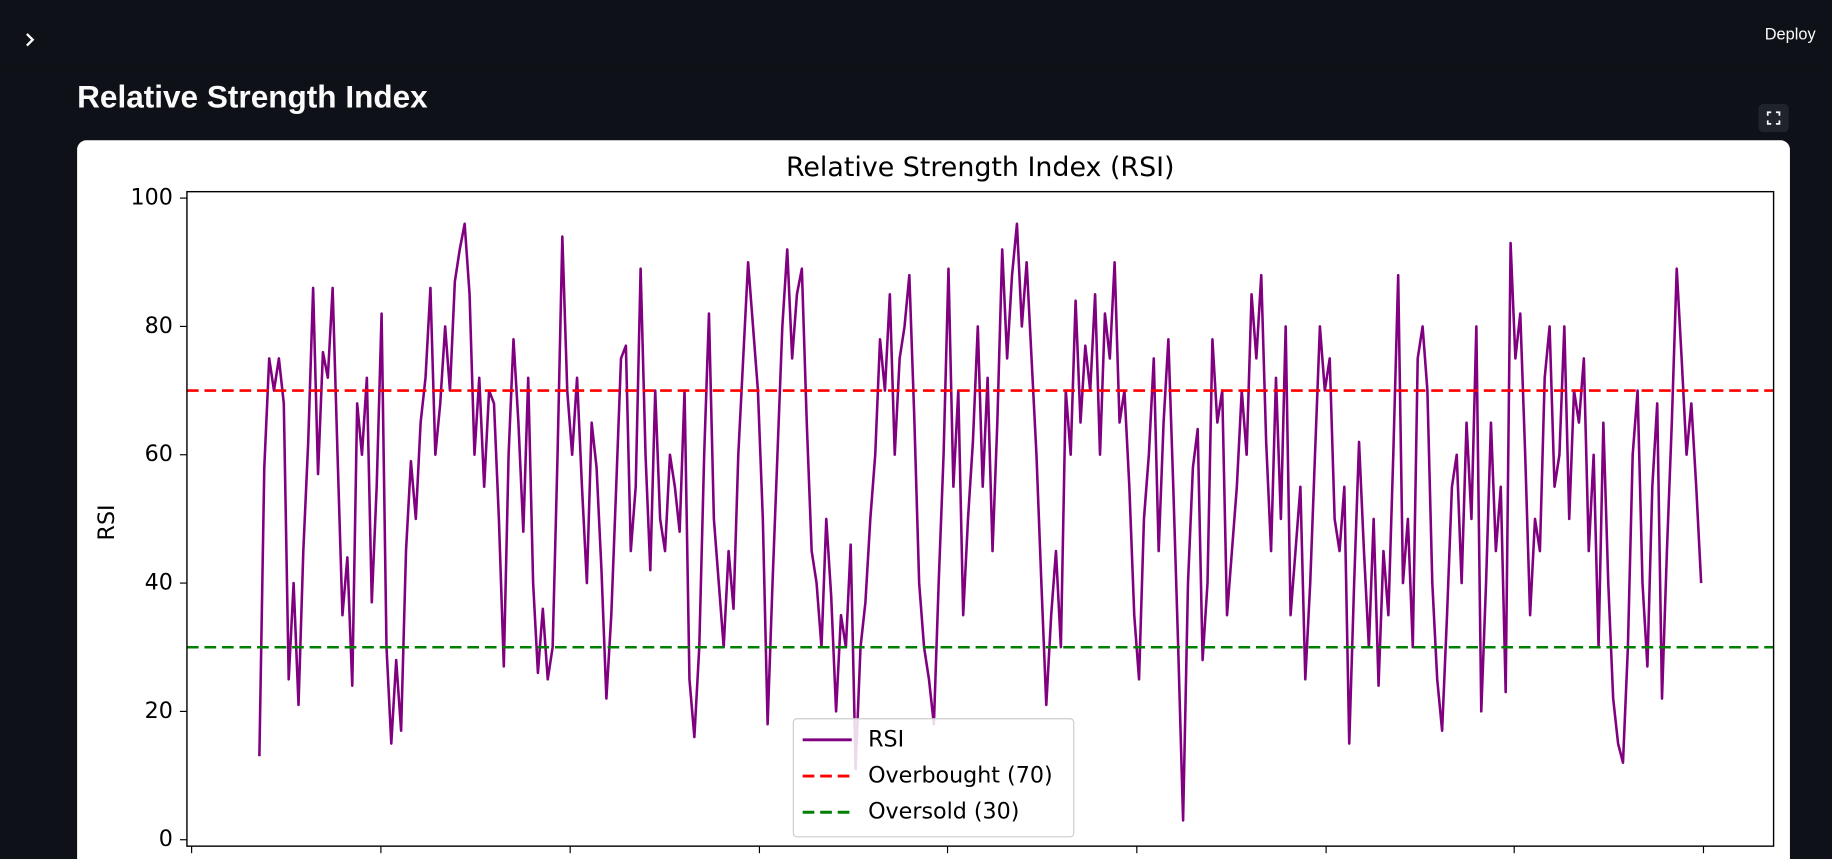 The width and height of the screenshot is (1832, 859). What do you see at coordinates (916, 33) in the screenshot?
I see `top-bar` at bounding box center [916, 33].